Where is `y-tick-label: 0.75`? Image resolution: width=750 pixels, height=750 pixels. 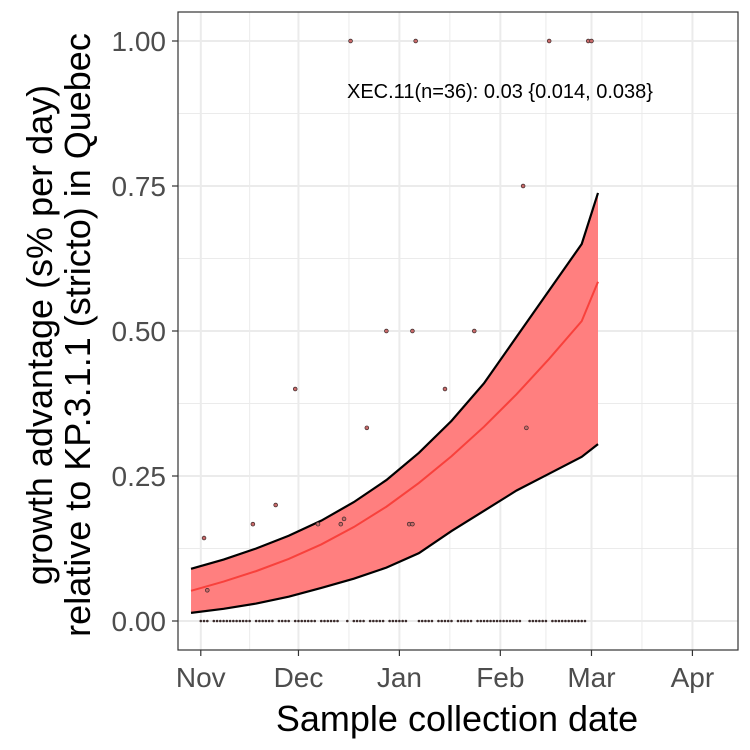
y-tick-label: 0.75 is located at coordinates (139, 186).